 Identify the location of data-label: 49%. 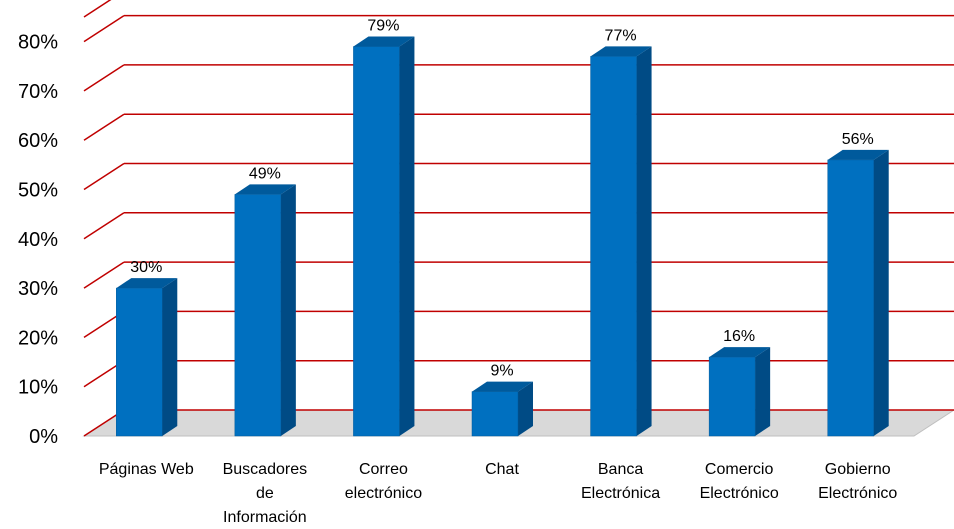
(265, 173).